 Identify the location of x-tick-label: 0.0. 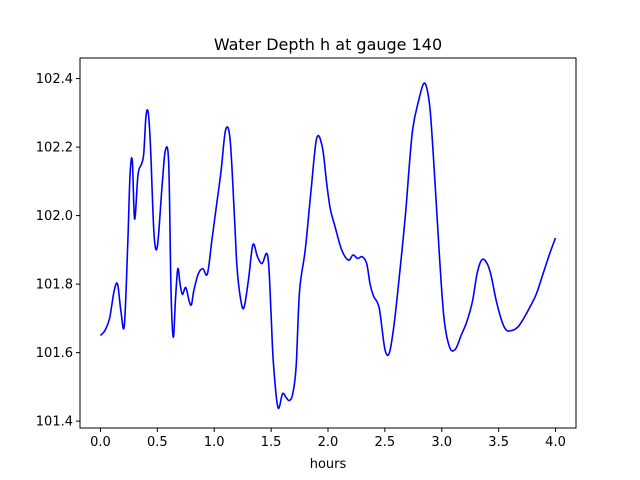
(100, 442).